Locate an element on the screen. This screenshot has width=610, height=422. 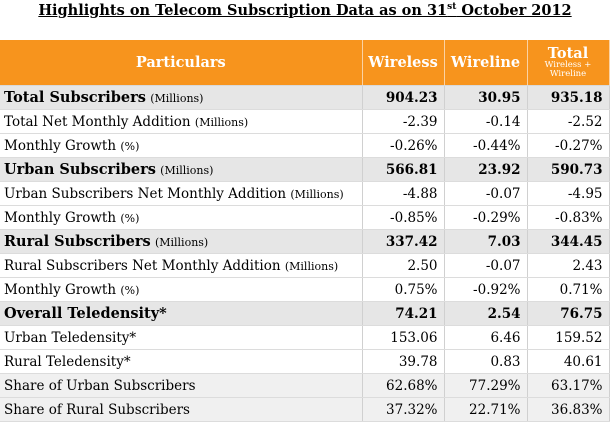
cell-wireless: 62.68% is located at coordinates (403, 385).